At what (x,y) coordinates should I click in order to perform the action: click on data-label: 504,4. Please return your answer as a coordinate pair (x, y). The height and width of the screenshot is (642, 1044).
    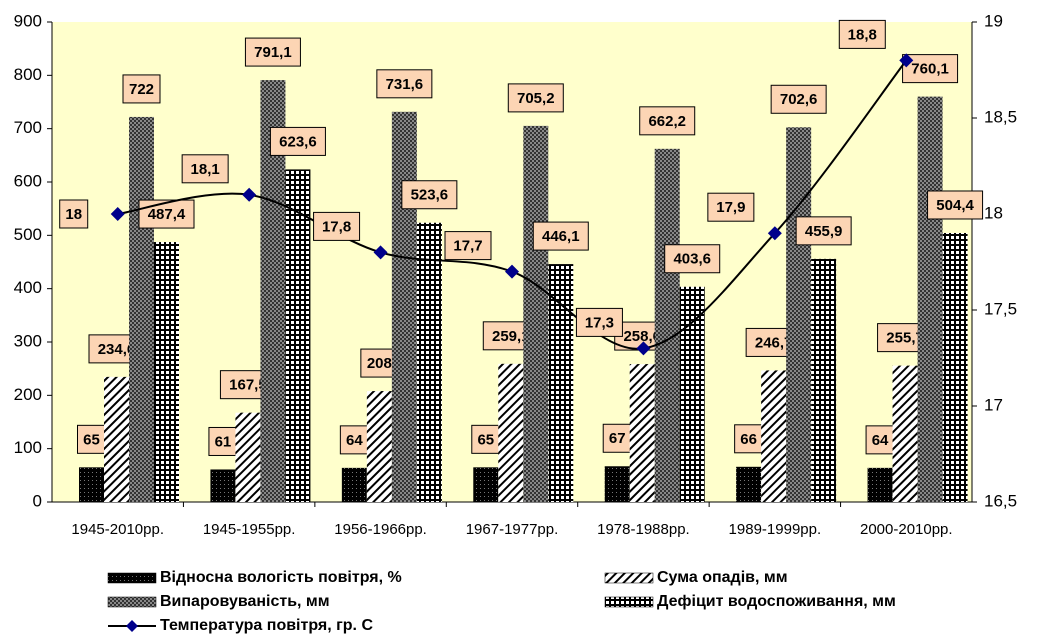
    Looking at the image, I should click on (955, 205).